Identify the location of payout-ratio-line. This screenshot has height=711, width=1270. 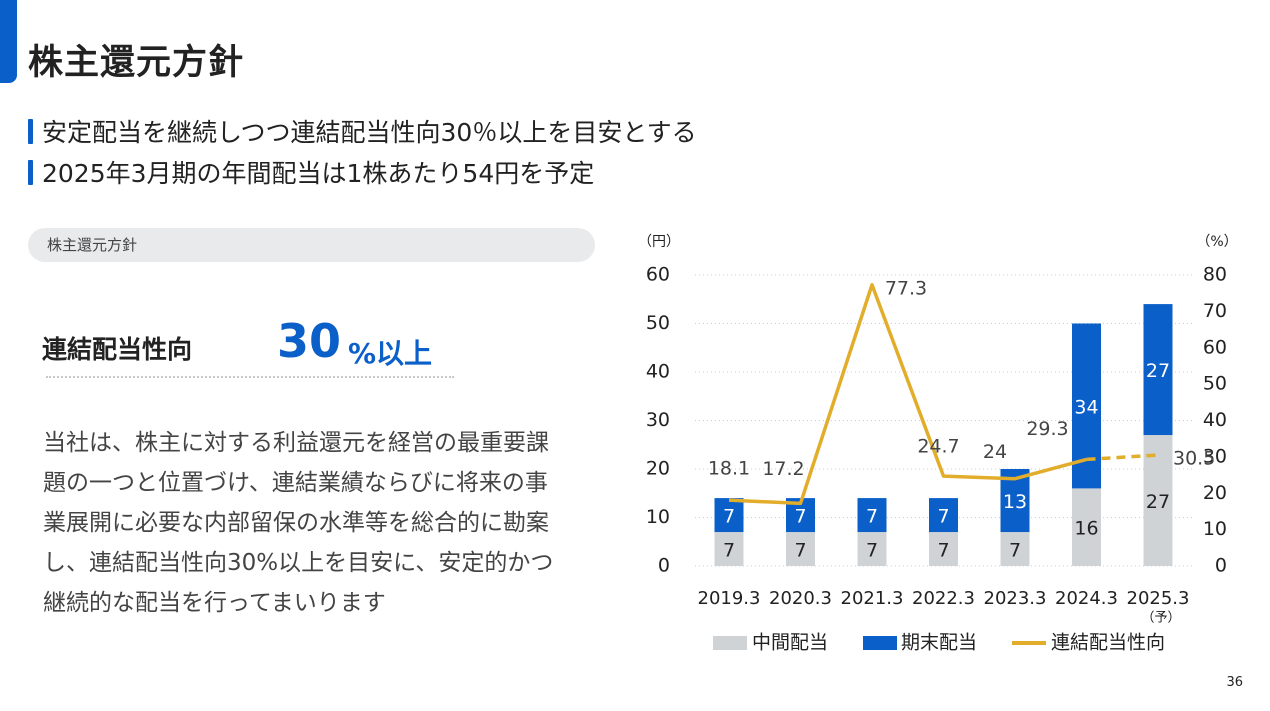
(907, 394).